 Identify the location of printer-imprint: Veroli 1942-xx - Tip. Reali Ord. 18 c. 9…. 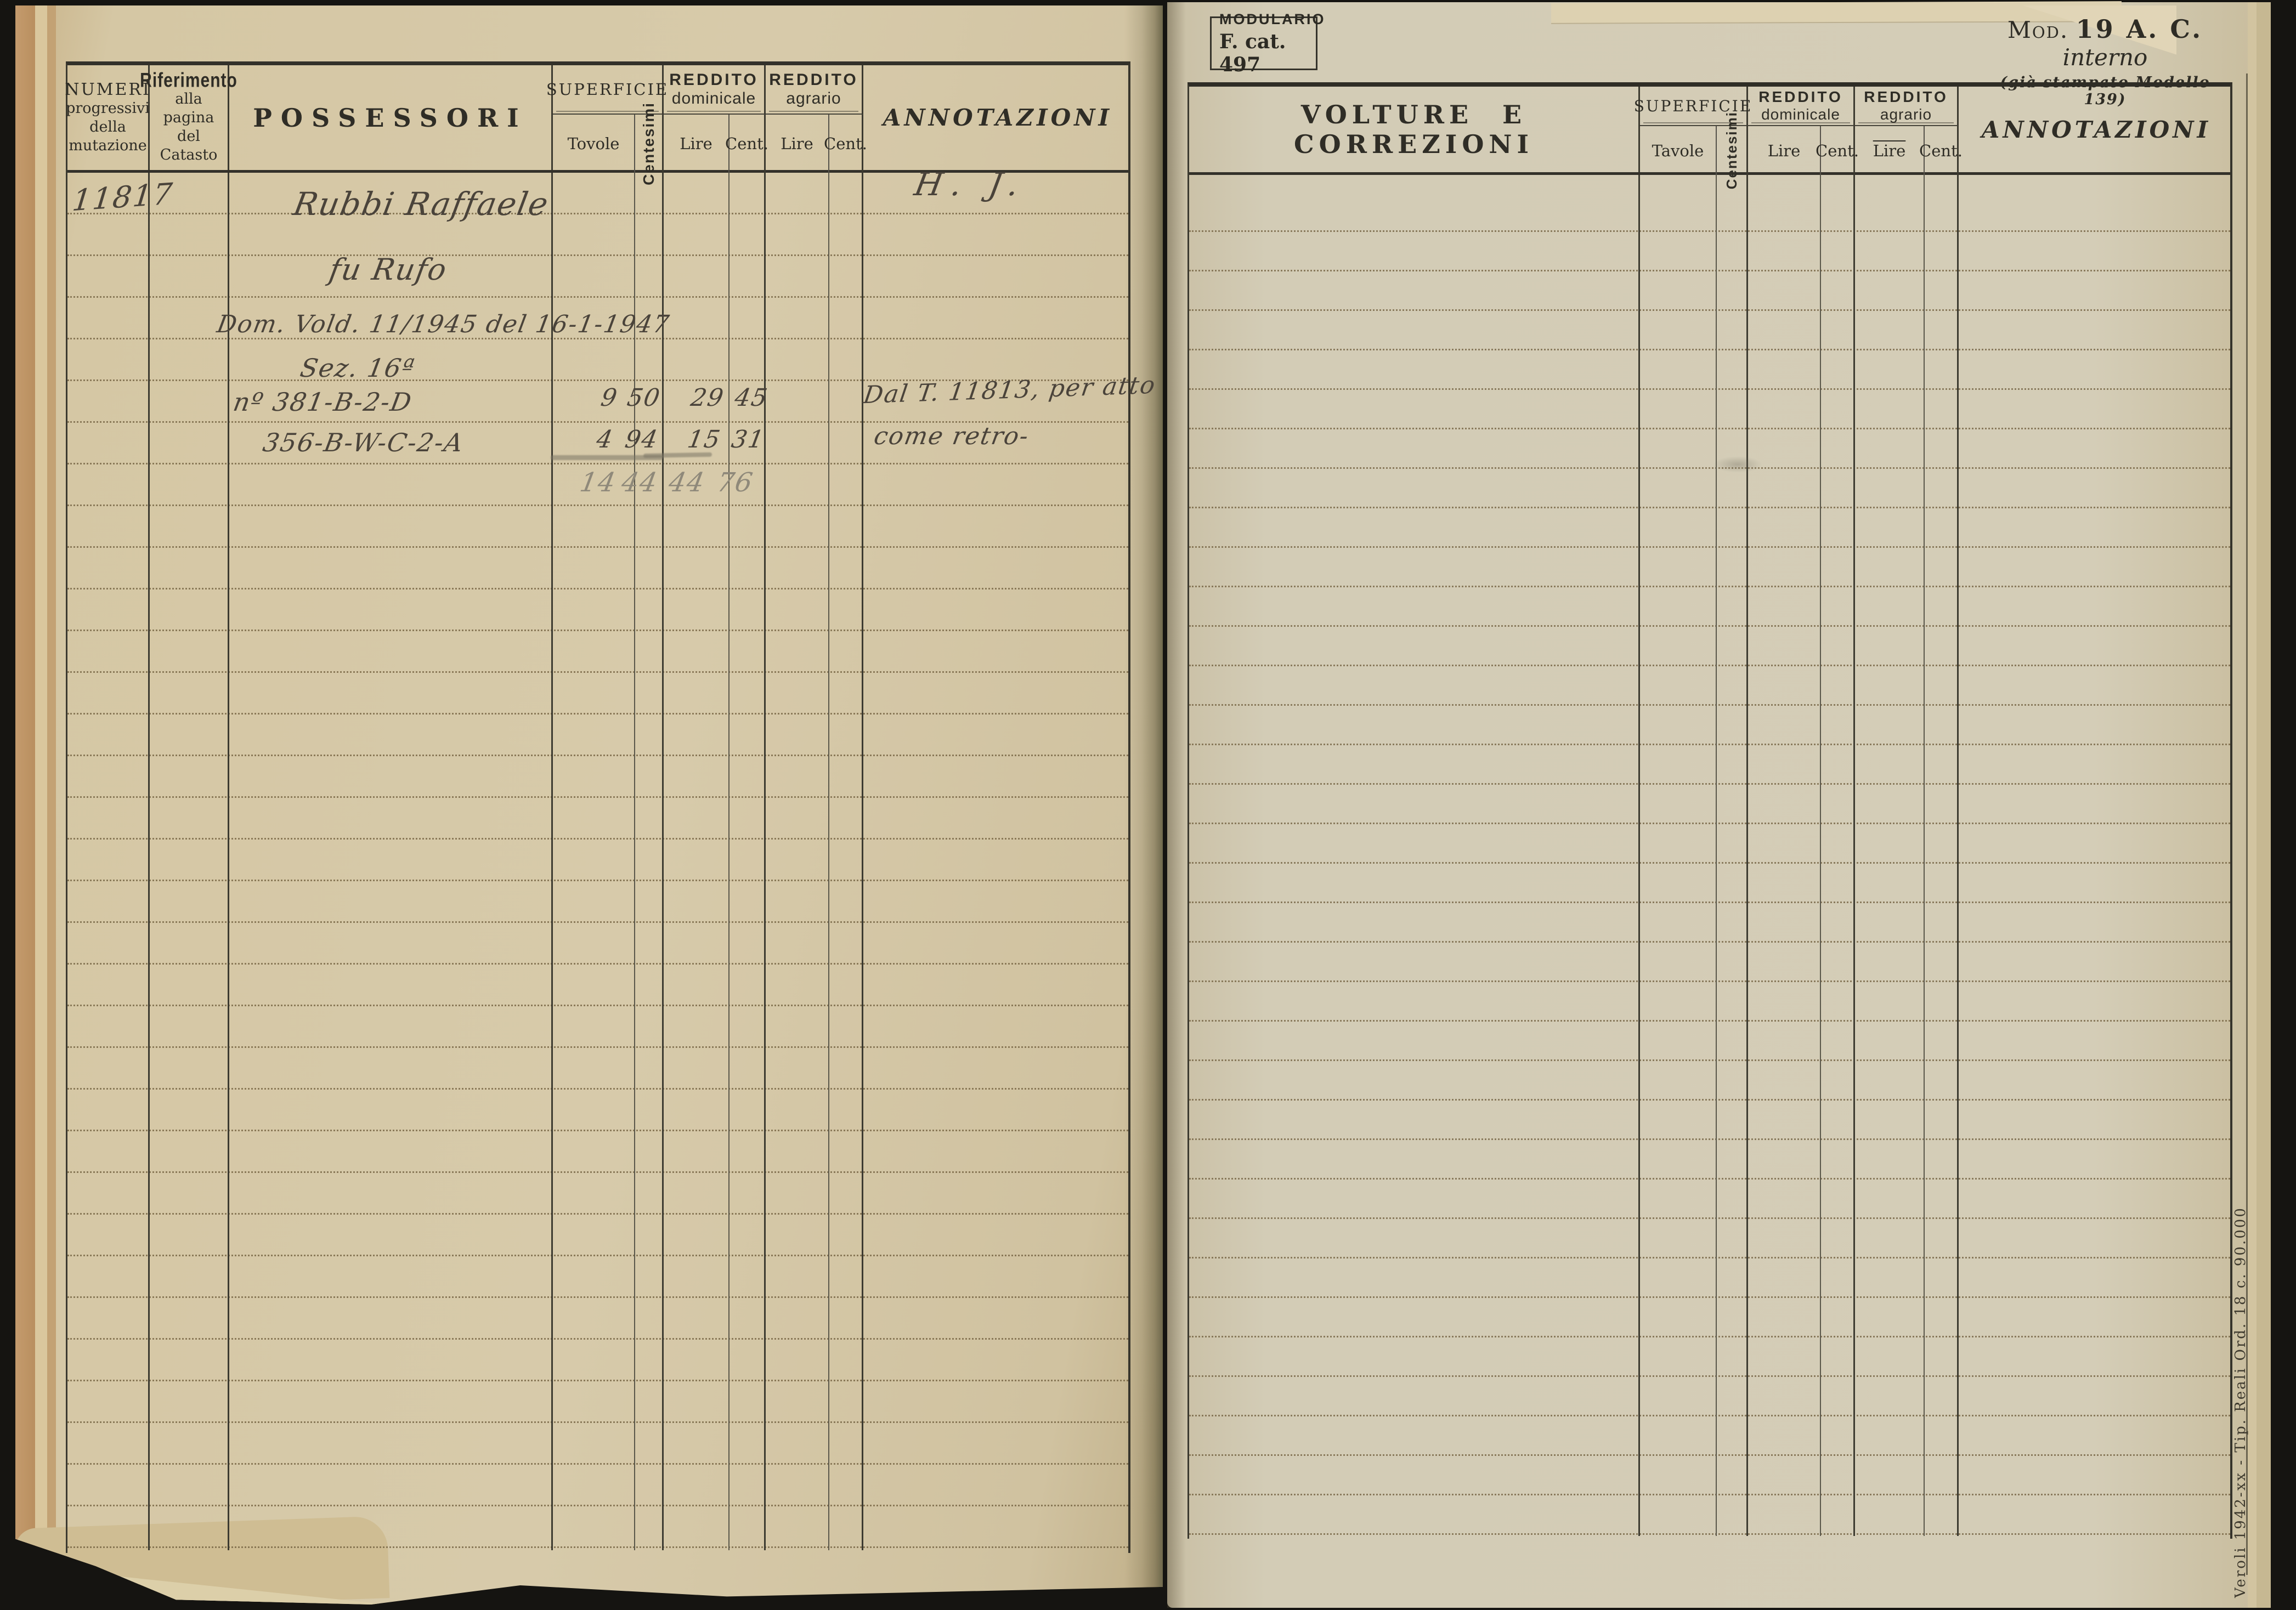
(2240, 1402).